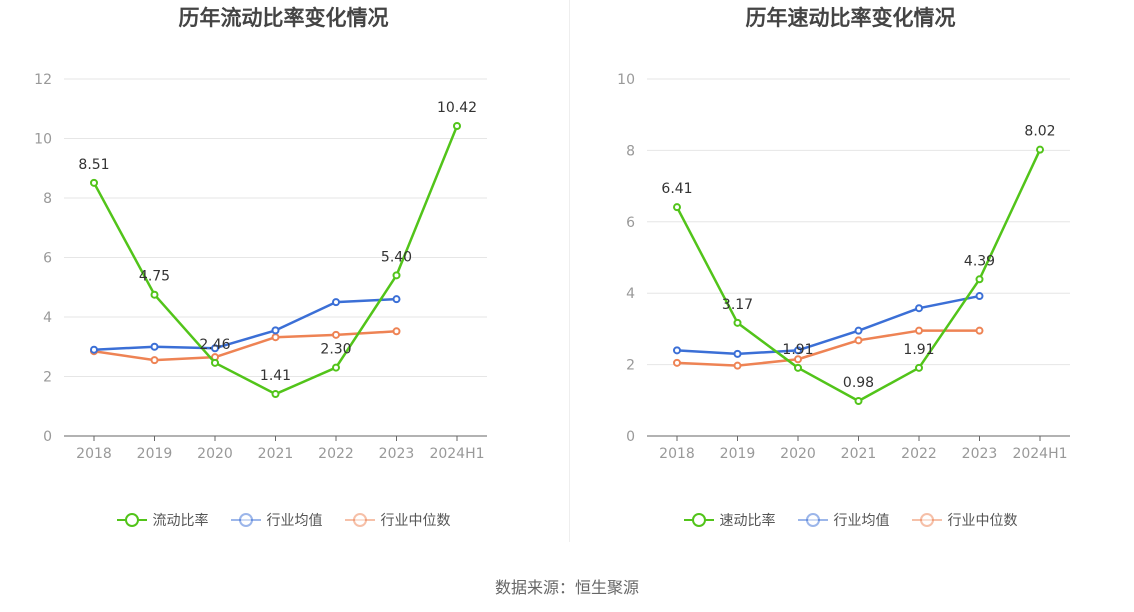 This screenshot has width=1134, height=612. I want to click on data-label: 3.17, so click(737, 305).